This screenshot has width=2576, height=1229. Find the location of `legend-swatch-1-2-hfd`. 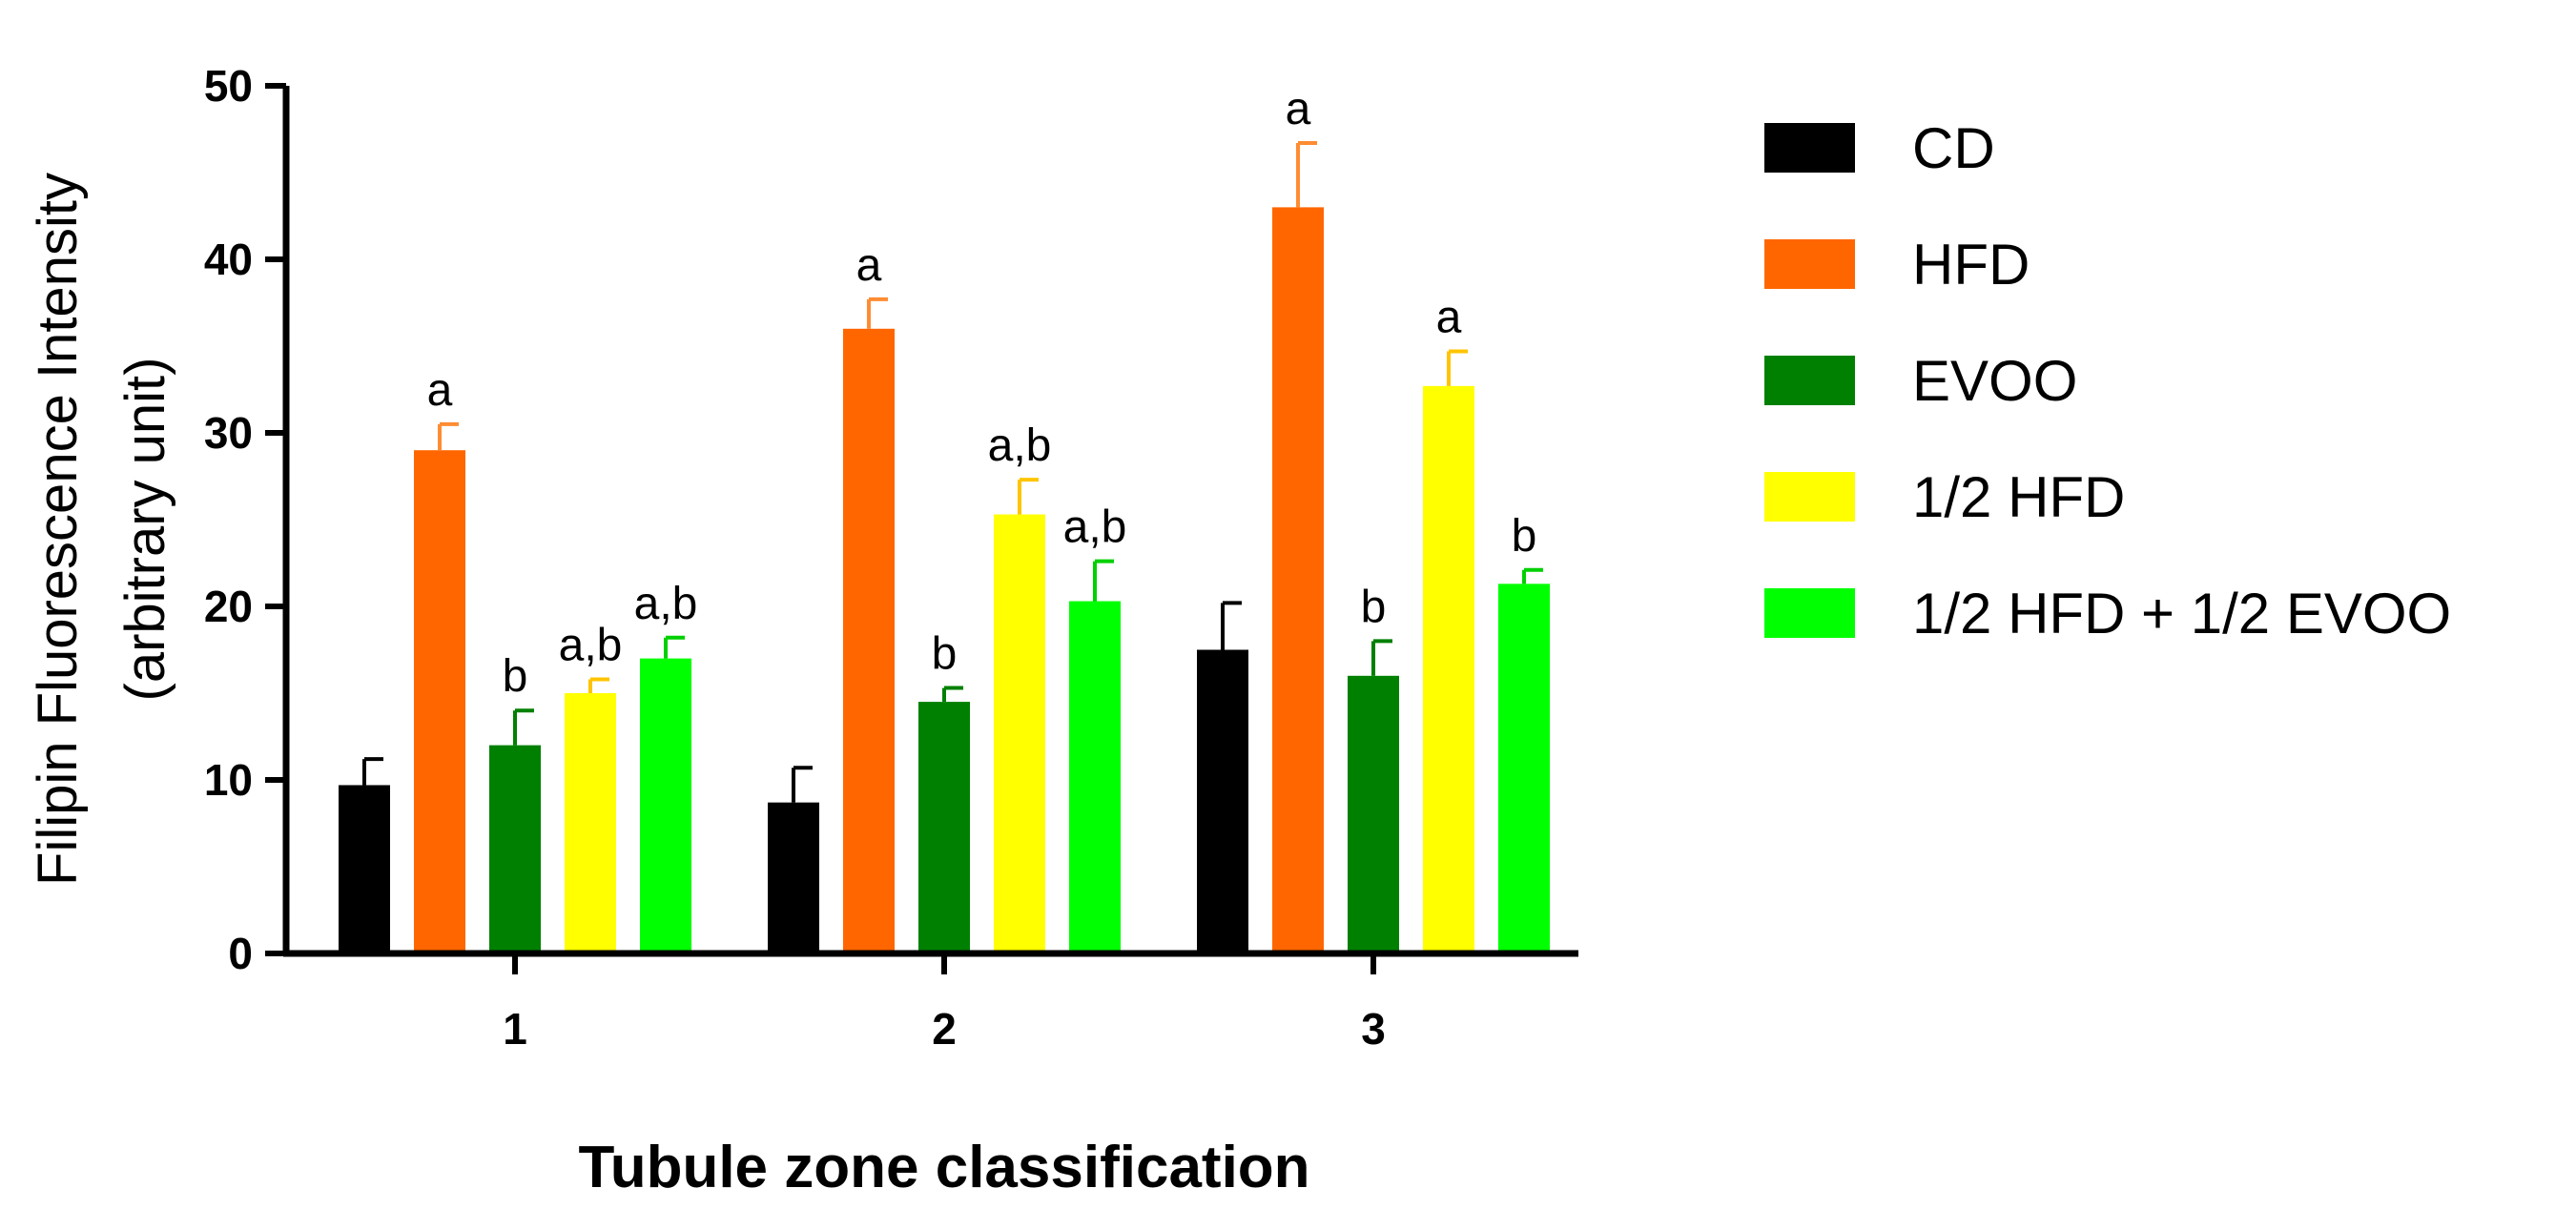

legend-swatch-1-2-hfd is located at coordinates (1809, 497).